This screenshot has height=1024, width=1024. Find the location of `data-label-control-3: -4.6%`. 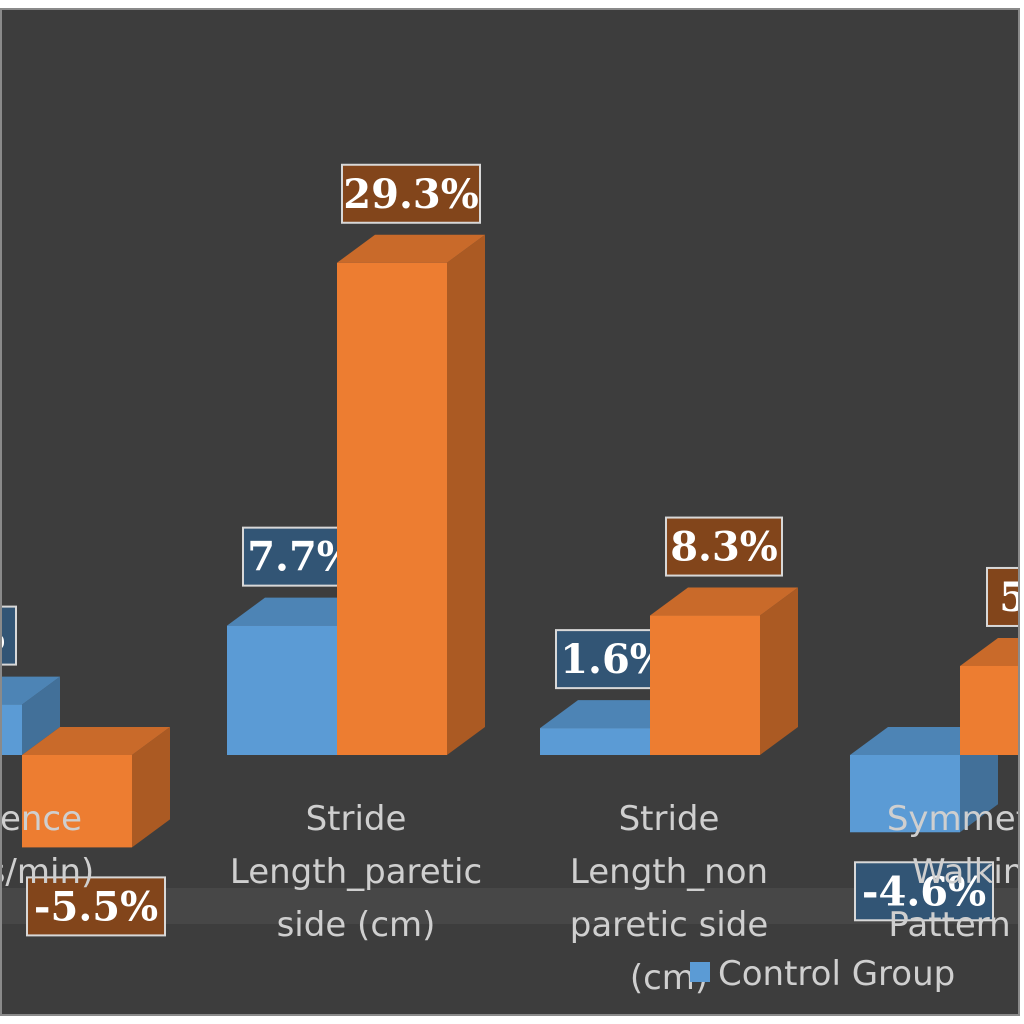

data-label-control-3: -4.6% is located at coordinates (924, 891).